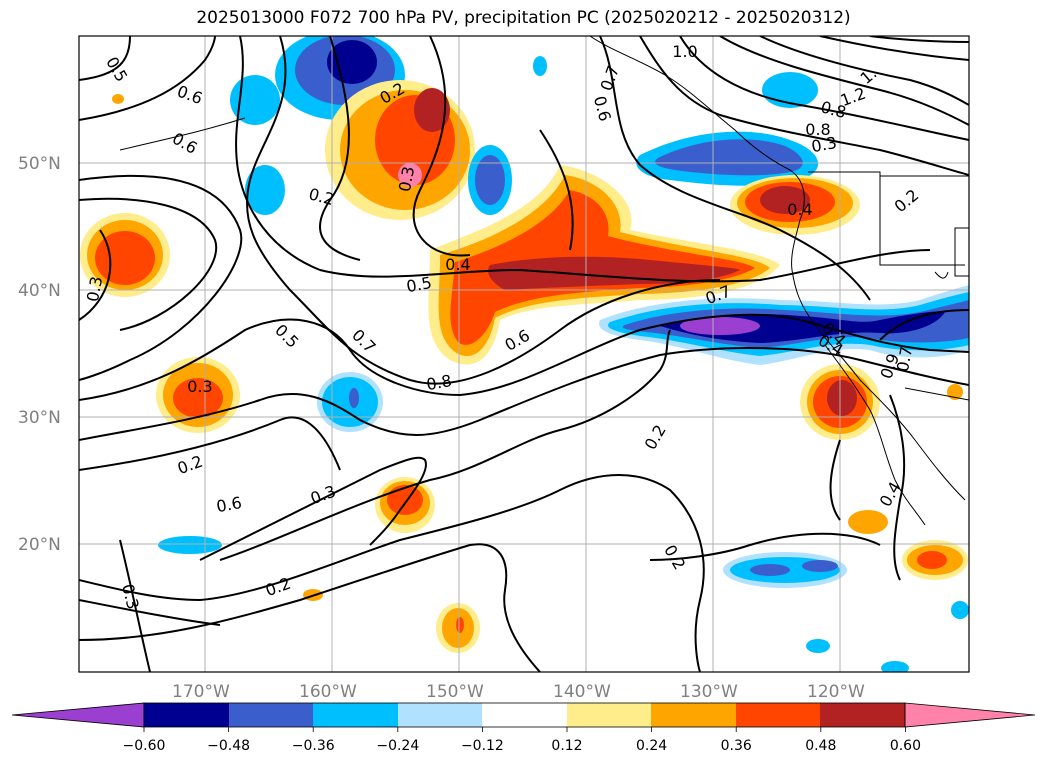 This screenshot has width=1047, height=765. What do you see at coordinates (39, 354) in the screenshot?
I see `latitude-labels: 50°N 40°N 30°N 20°N` at bounding box center [39, 354].